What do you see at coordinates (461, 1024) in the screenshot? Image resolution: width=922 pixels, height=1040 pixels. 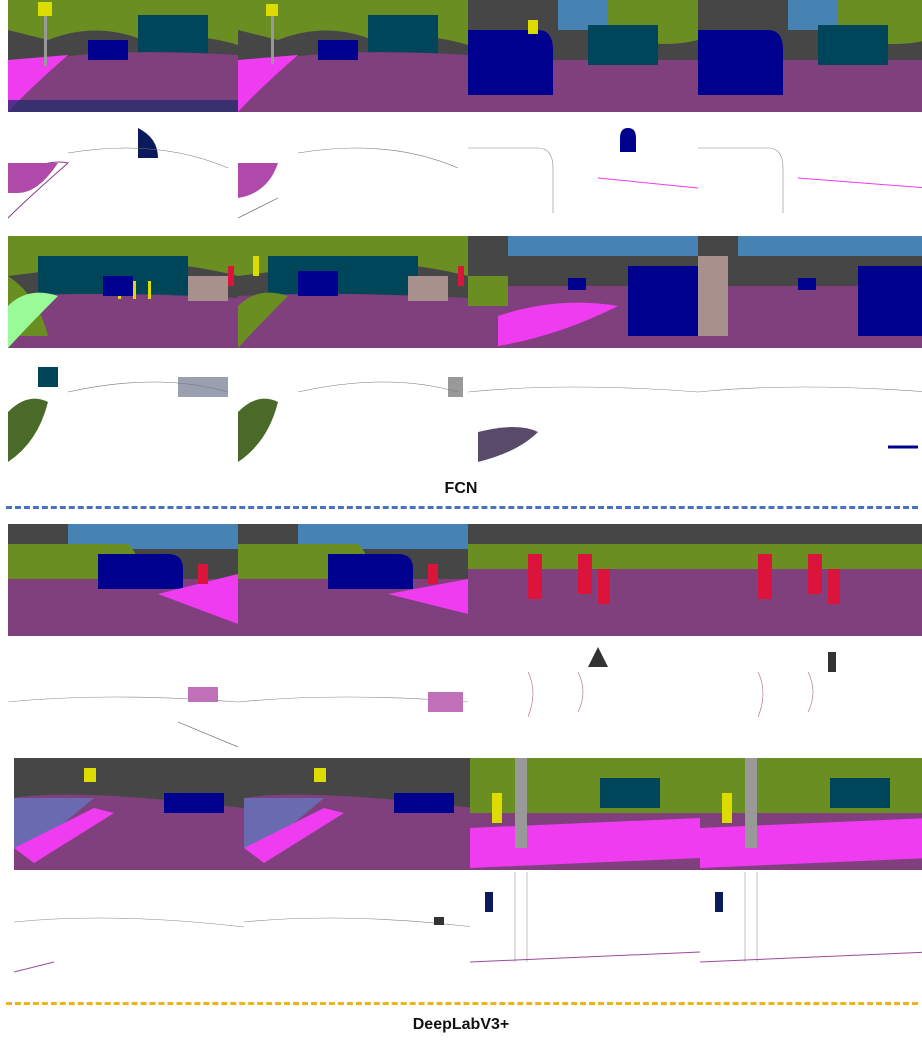 I see `section-label: DeepLabV3+` at bounding box center [461, 1024].